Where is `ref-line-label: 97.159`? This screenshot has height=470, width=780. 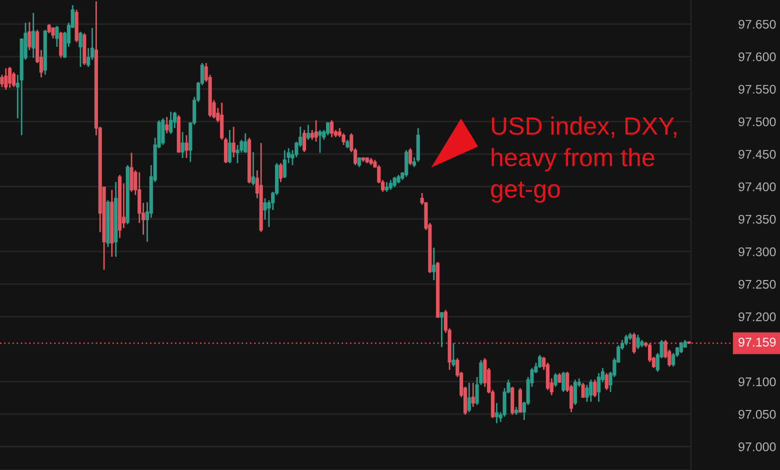 ref-line-label: 97.159 is located at coordinates (757, 342).